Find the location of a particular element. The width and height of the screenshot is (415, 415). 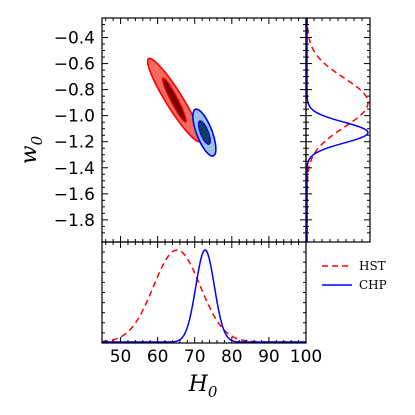

legend: HST CHP is located at coordinates (354, 275).